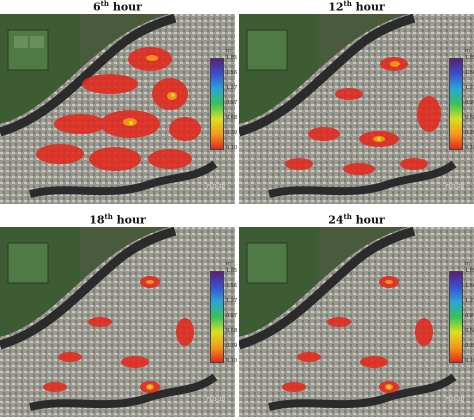  I want to click on panel-title-24th-hour: 24th hour, so click(356, 219).